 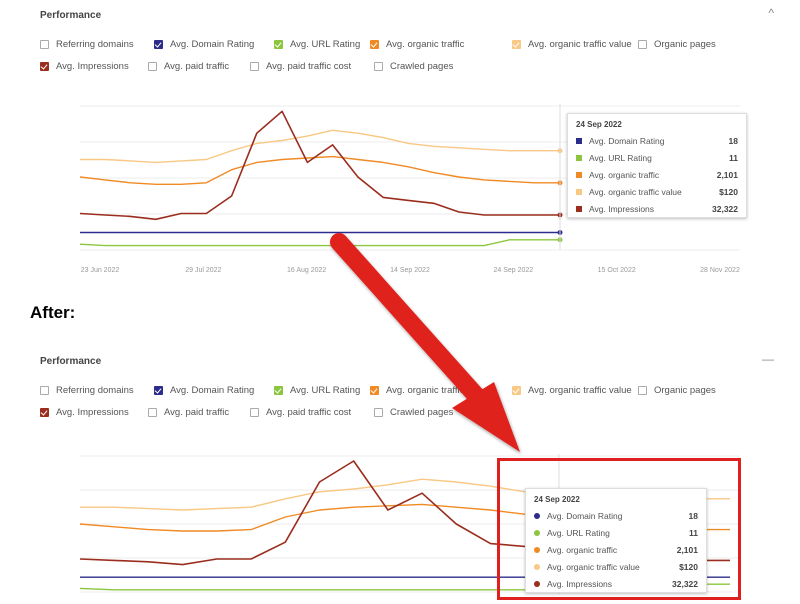 I want to click on collapse-icon: —, so click(x=768, y=359).